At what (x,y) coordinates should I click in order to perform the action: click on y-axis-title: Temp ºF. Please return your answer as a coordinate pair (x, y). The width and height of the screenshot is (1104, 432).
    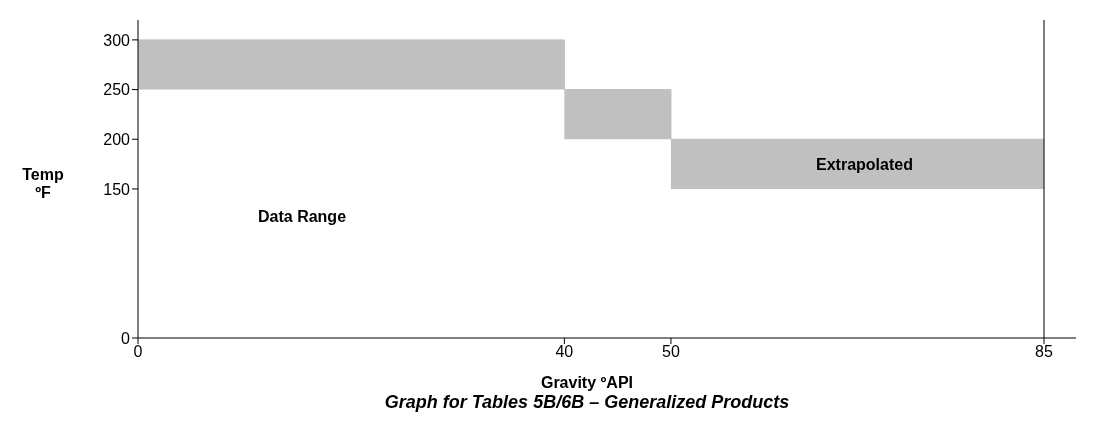
    Looking at the image, I should click on (43, 184).